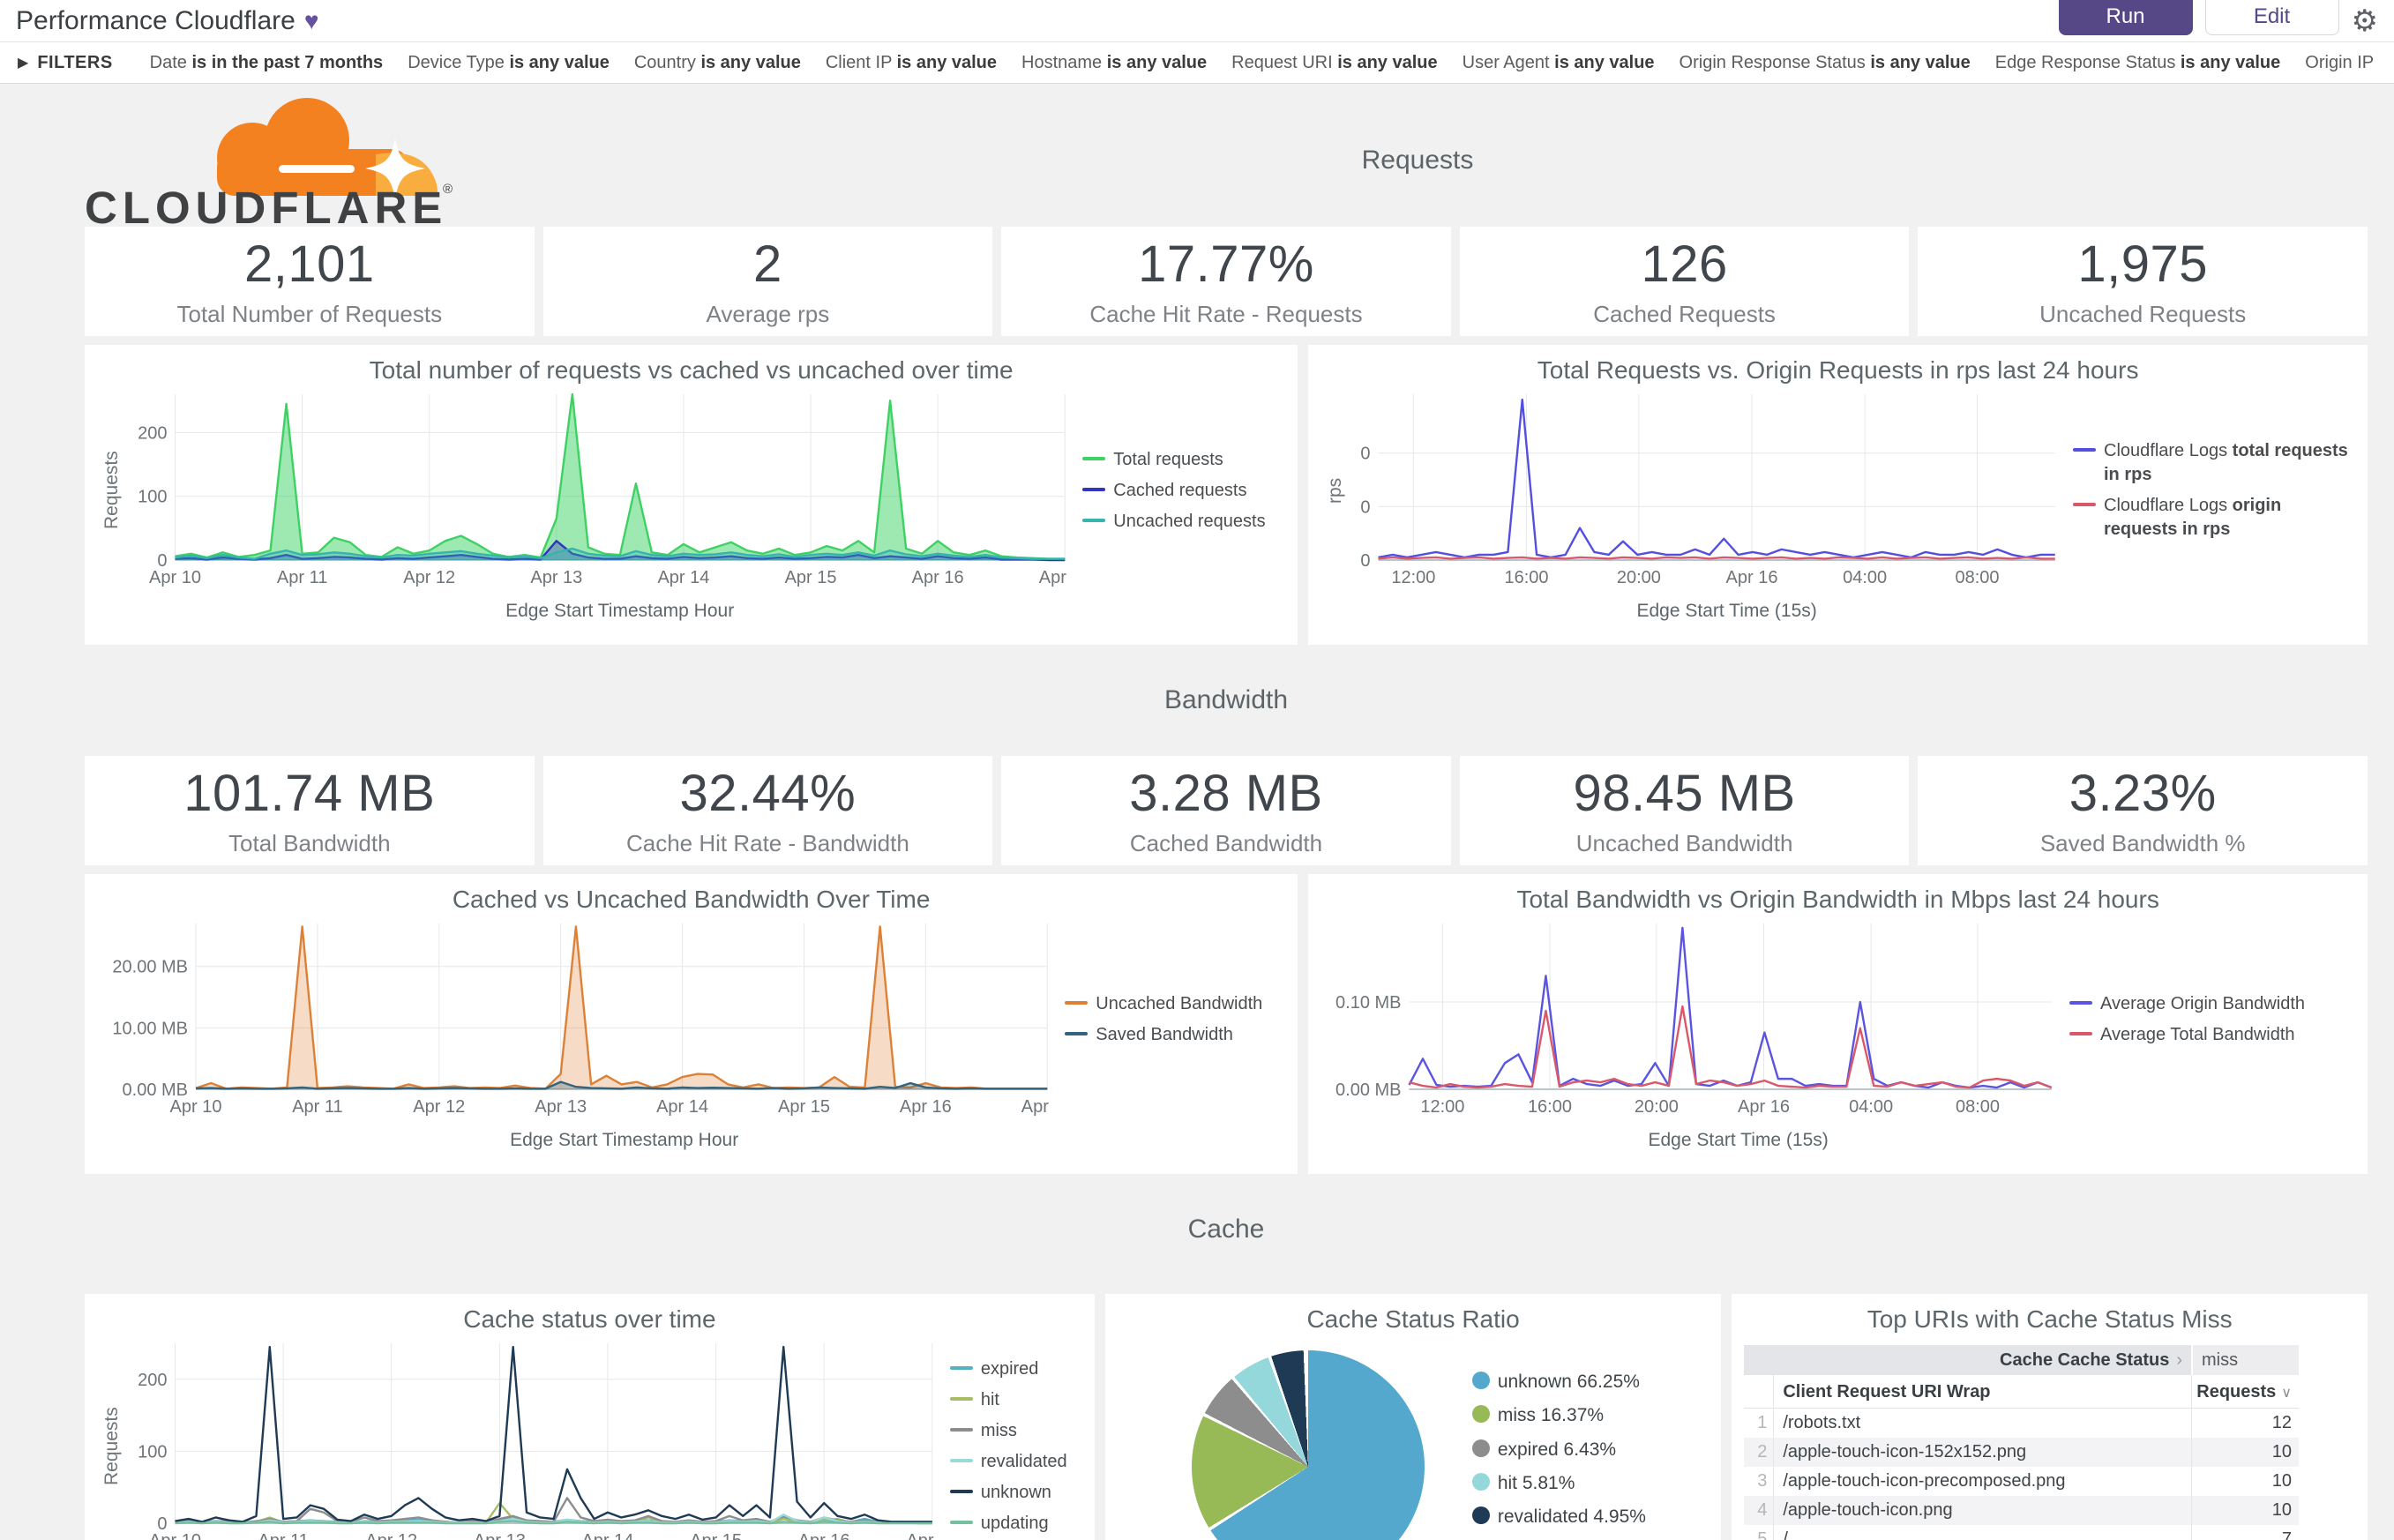  Describe the element at coordinates (509, 63) in the screenshot. I see `filter-device-type: Device Type is any value` at that location.